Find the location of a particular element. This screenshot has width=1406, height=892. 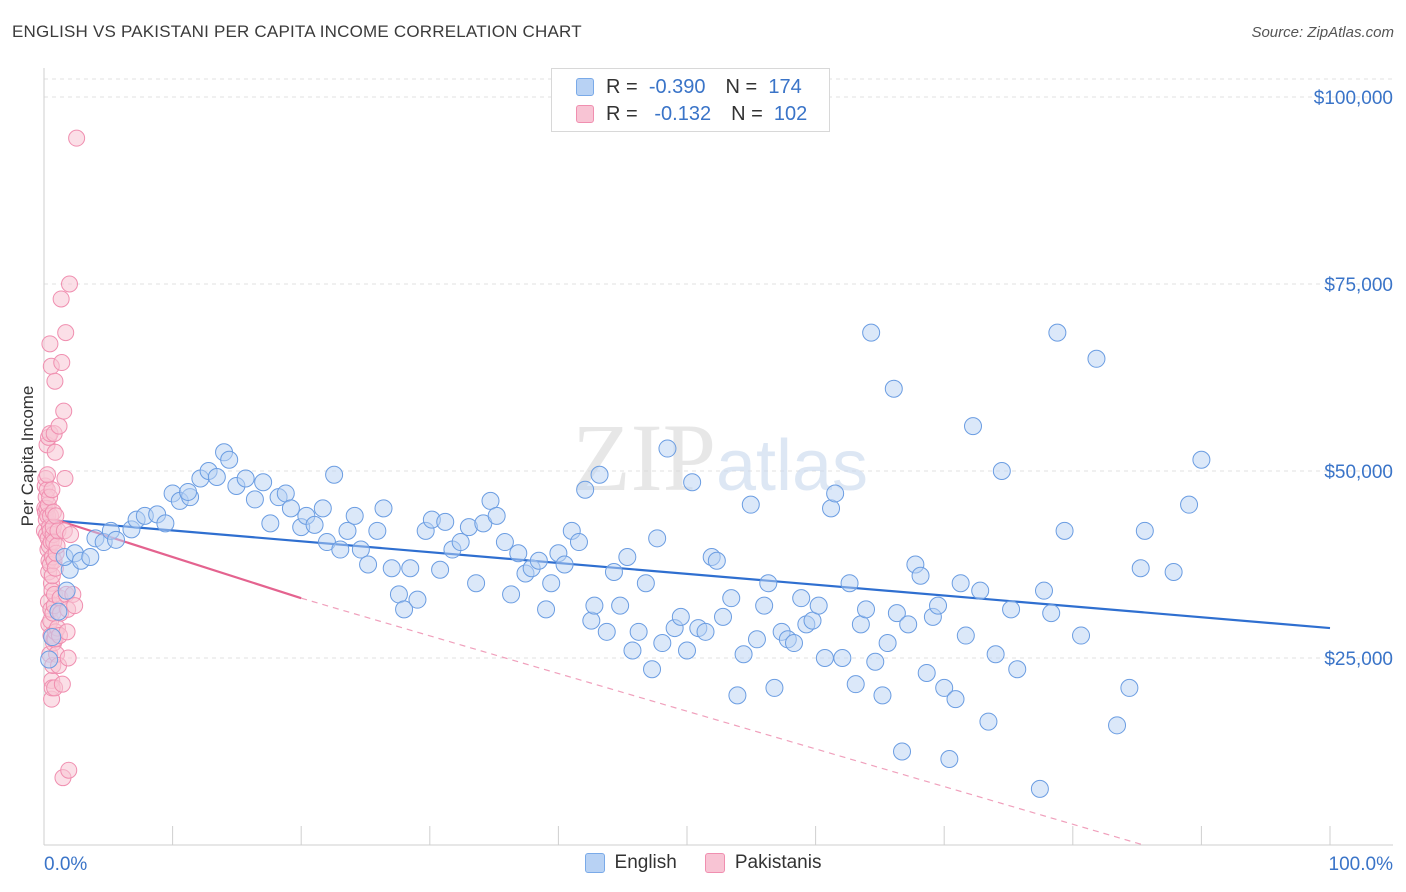

y-tick-label: $75,000 is located at coordinates (1358, 285).